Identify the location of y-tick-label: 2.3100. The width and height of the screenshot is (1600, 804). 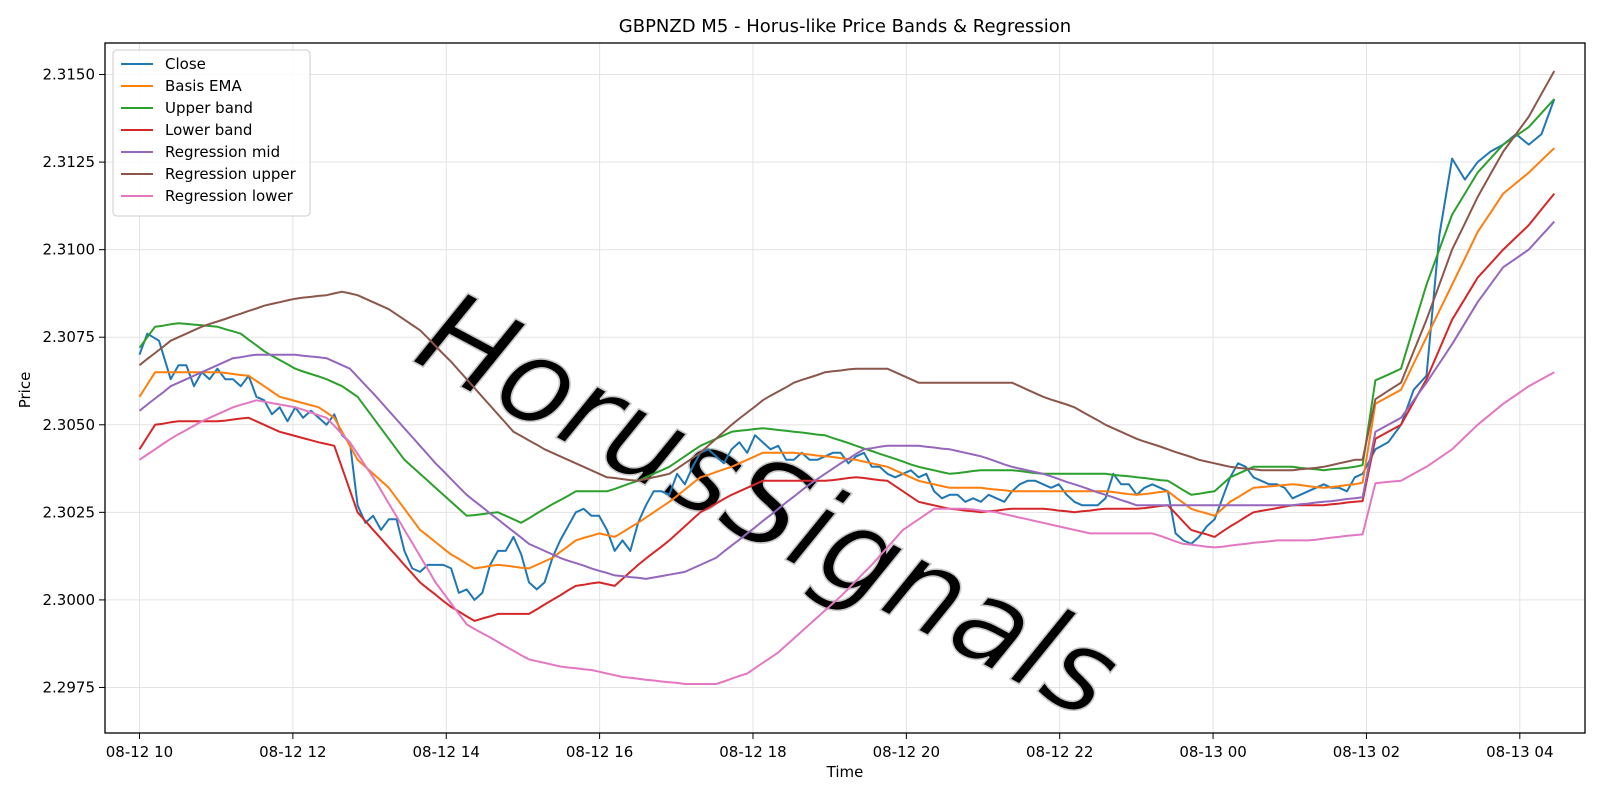
(69, 250).